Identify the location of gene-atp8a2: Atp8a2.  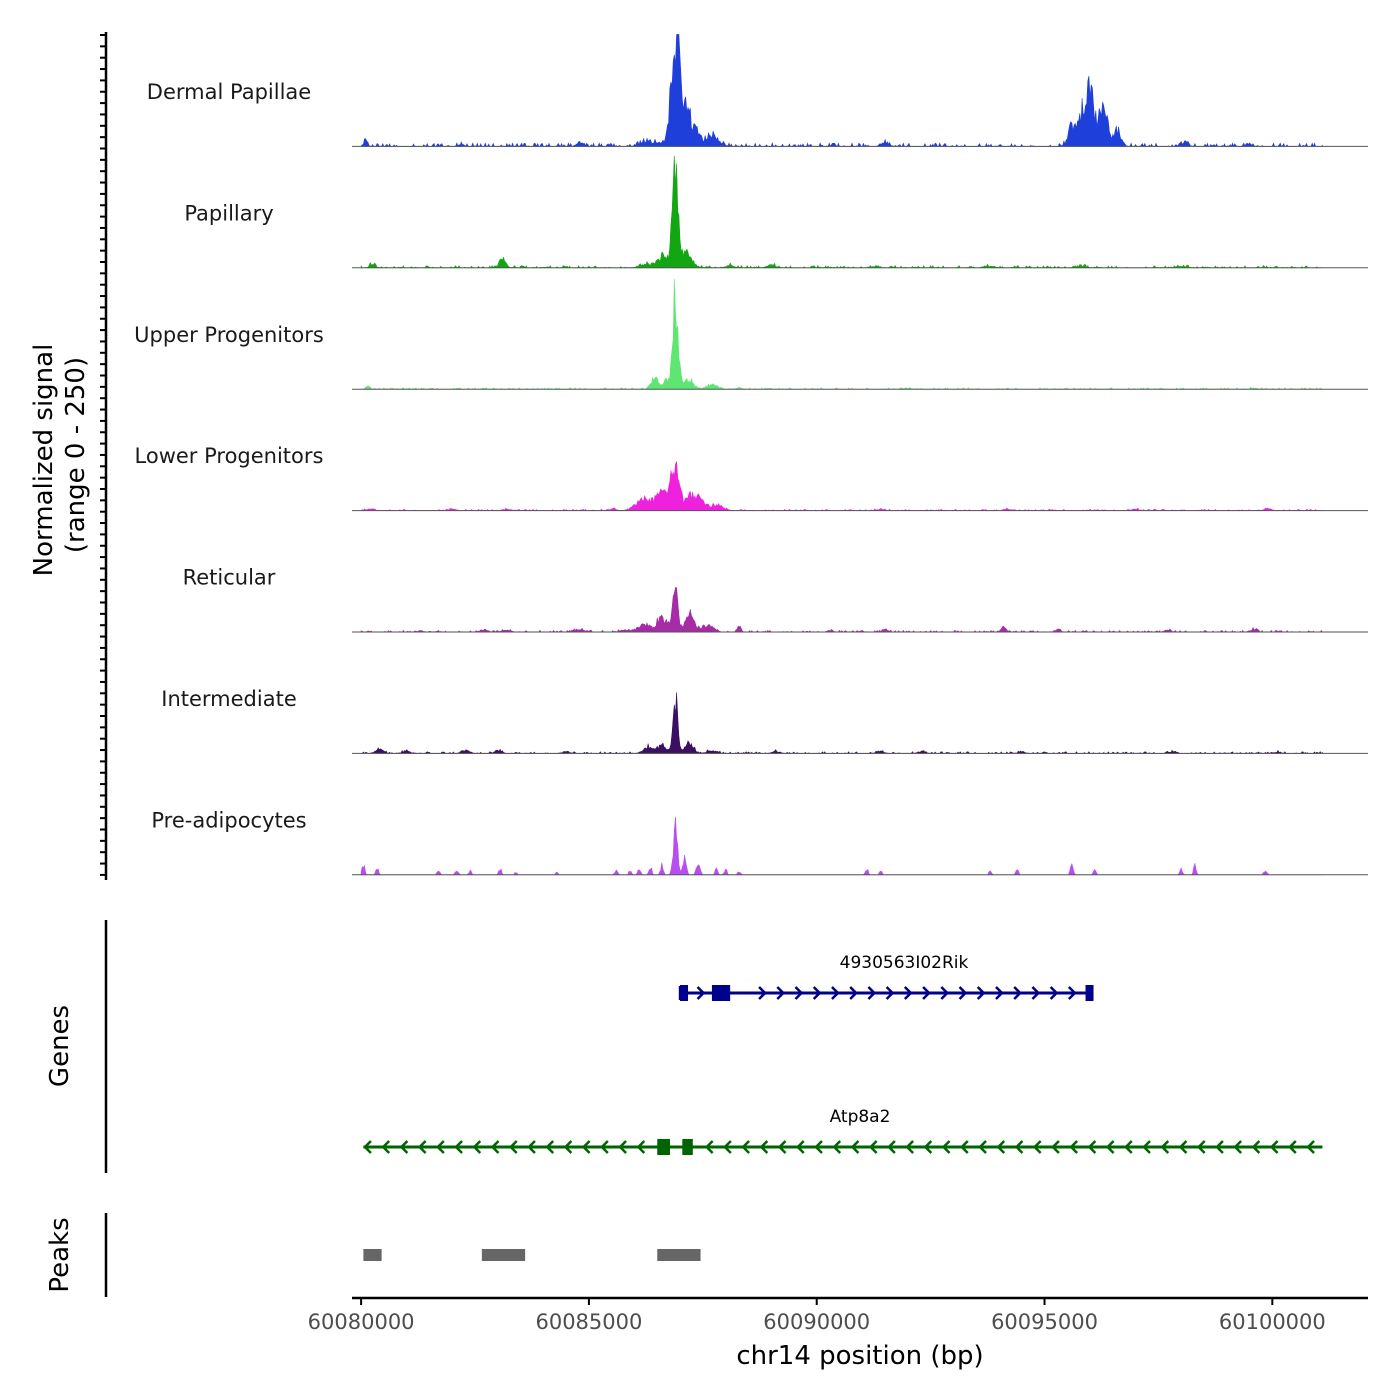
(843, 1131).